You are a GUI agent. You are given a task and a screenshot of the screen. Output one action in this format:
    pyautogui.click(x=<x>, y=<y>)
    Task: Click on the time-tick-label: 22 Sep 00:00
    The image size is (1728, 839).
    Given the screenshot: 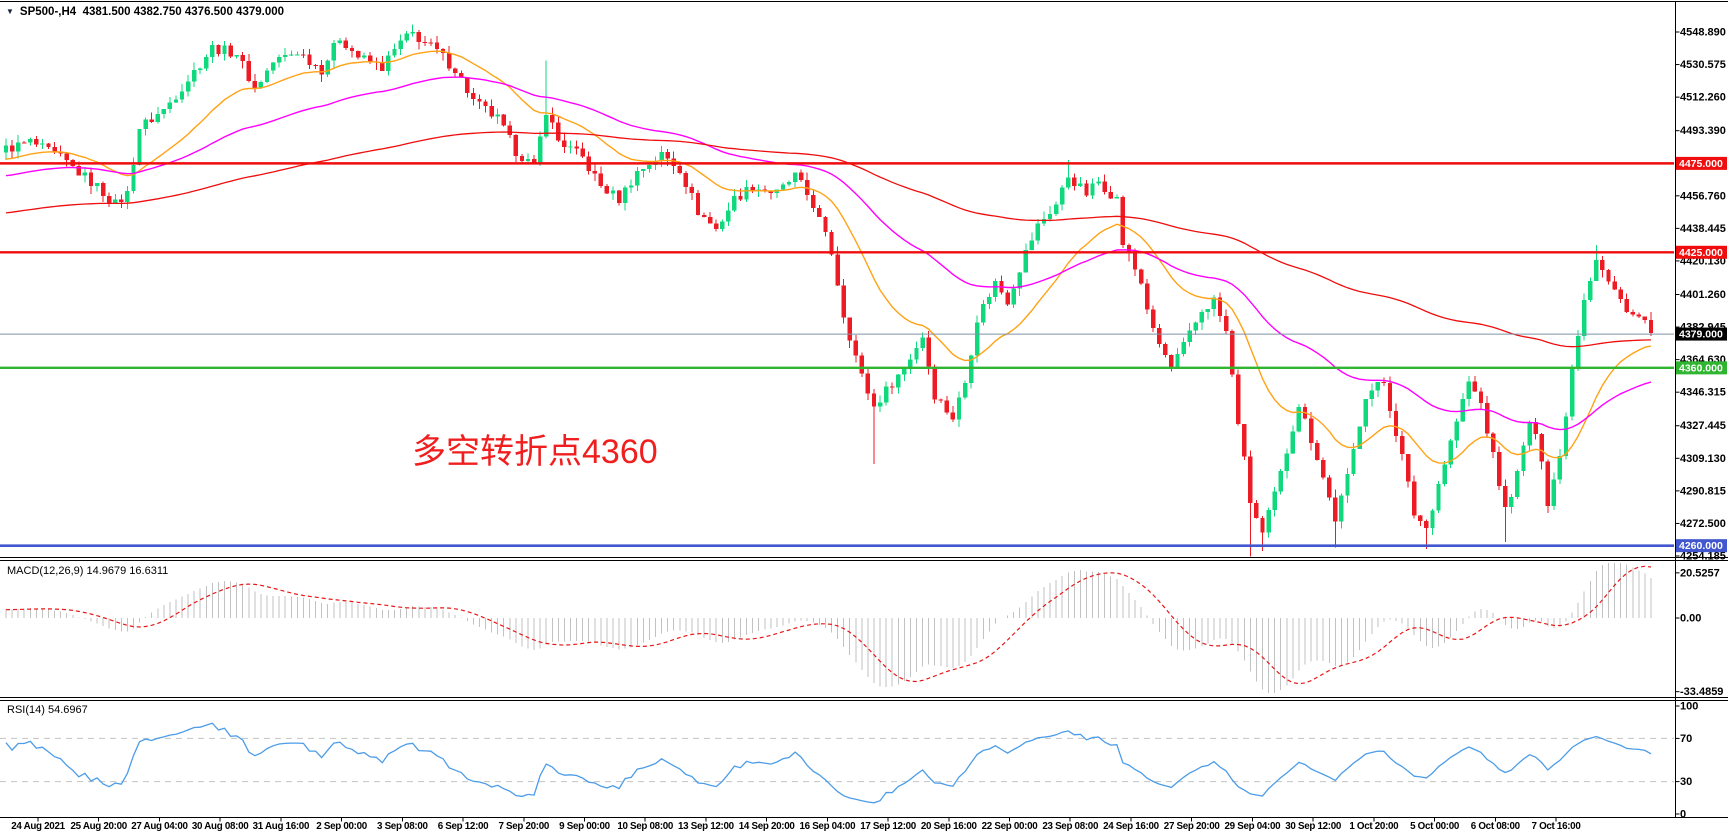 What is the action you would take?
    pyautogui.click(x=1010, y=826)
    